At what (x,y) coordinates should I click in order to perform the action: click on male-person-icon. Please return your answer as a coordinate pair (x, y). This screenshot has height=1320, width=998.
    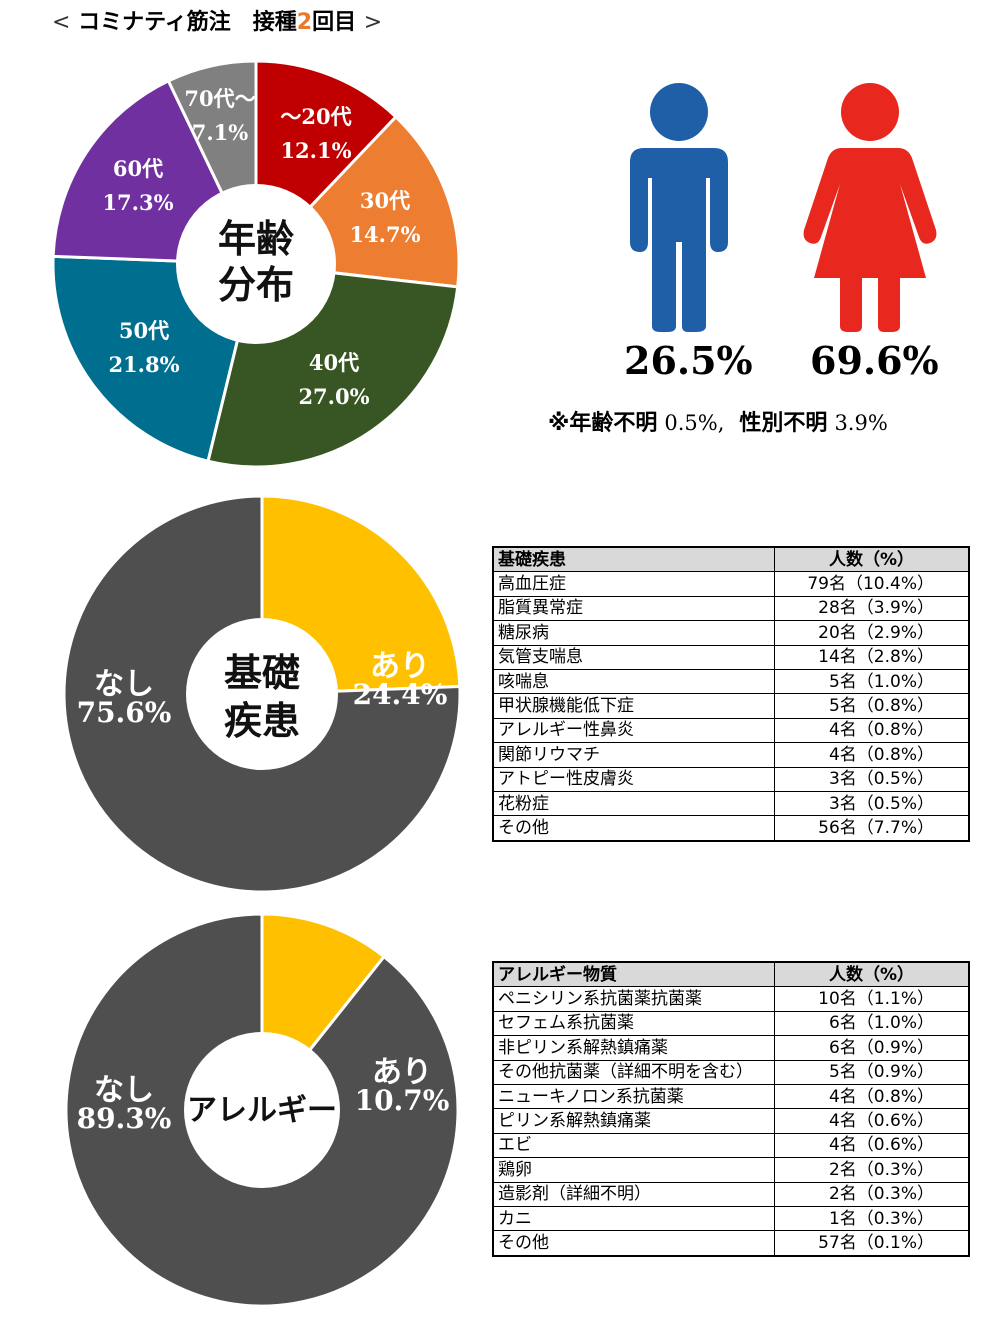
    Looking at the image, I should click on (679, 207).